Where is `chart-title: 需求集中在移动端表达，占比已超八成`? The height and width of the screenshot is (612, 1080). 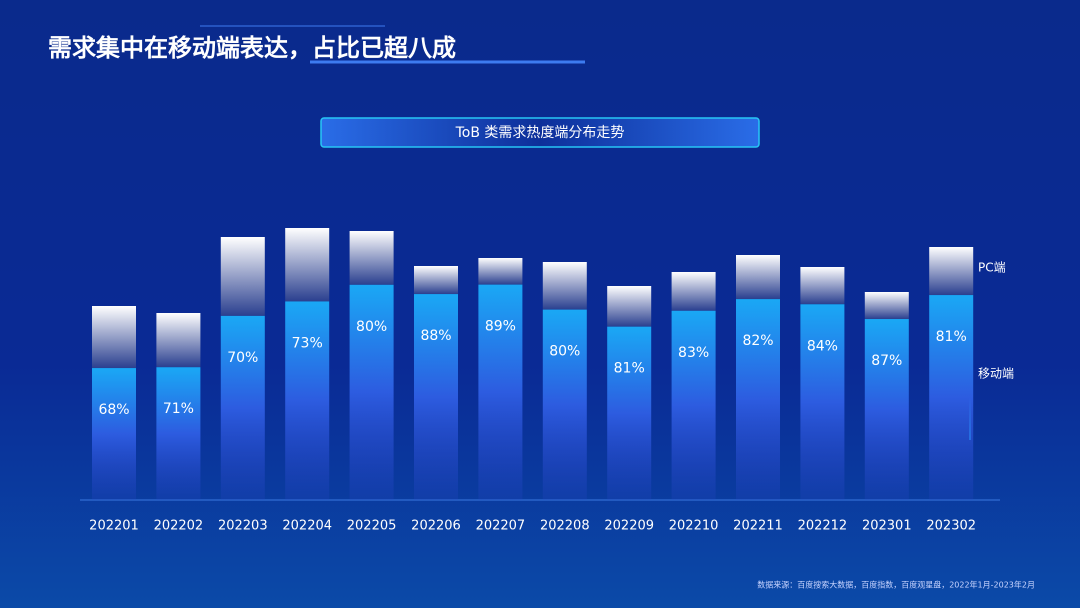 chart-title: 需求集中在移动端表达，占比已超八成 is located at coordinates (252, 48).